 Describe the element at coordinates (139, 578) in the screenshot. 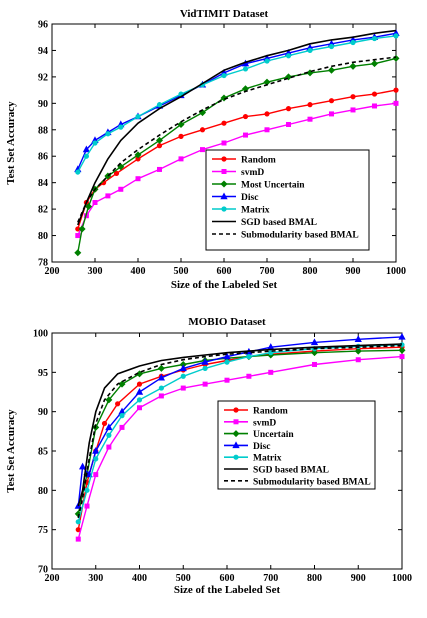

I see `x-tick-label: 400` at that location.